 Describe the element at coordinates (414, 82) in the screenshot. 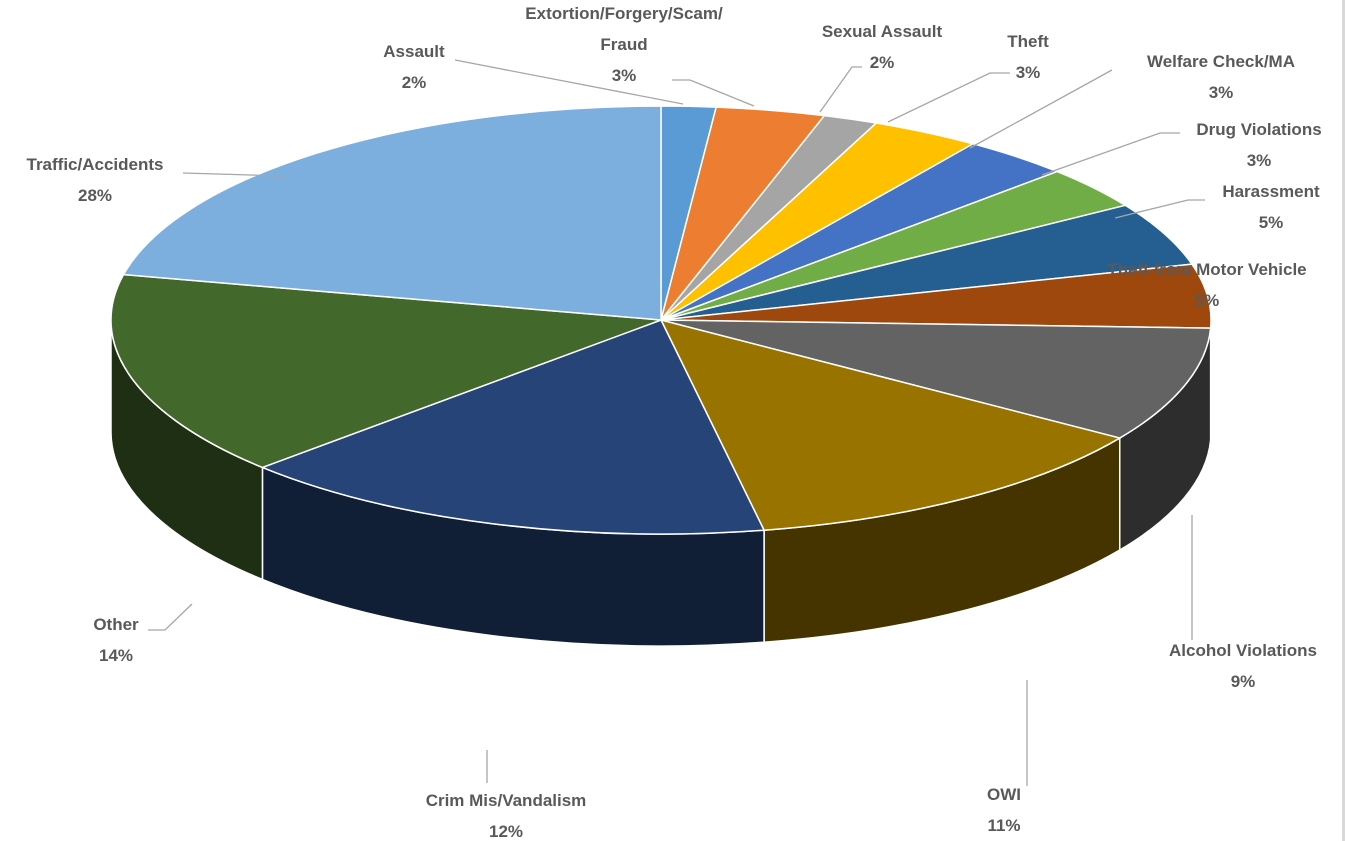

I see `percent-label-assault: 2%` at that location.